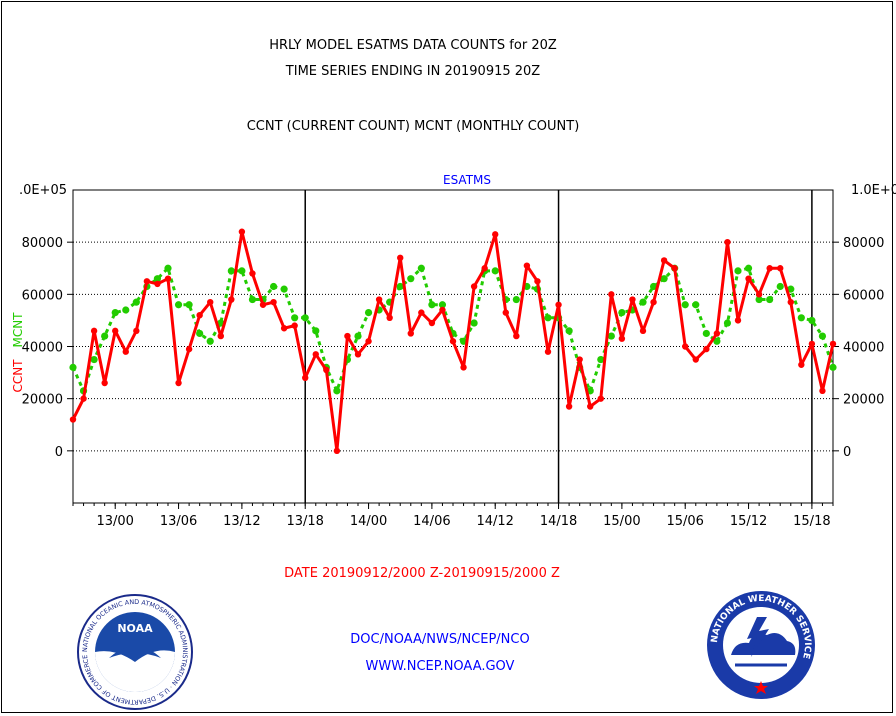 This screenshot has height=716, width=896. I want to click on nws-logo: NATIONAL WEATHER SERVICE, so click(761, 645).